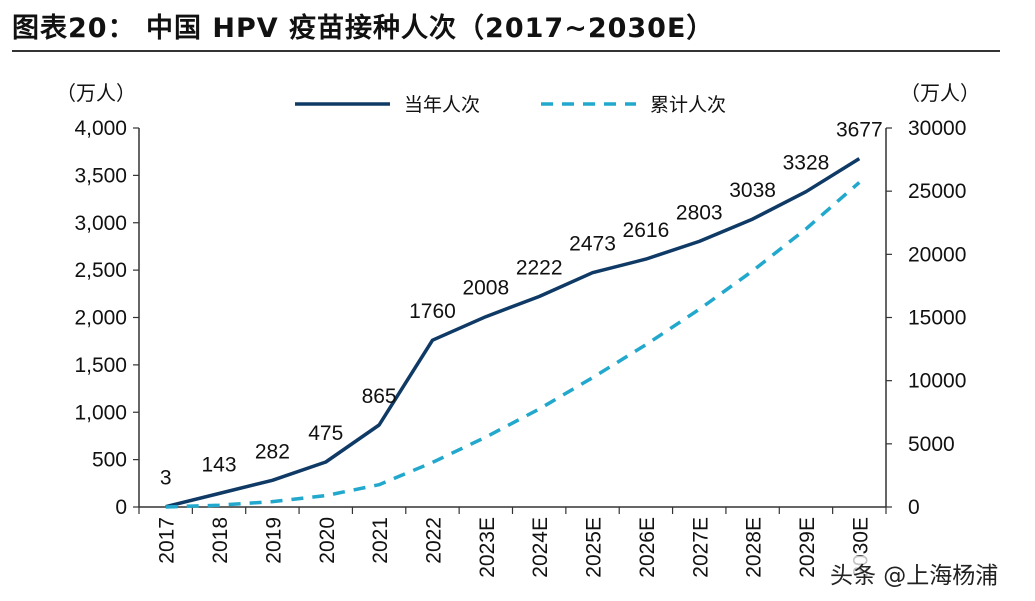  Describe the element at coordinates (166, 478) in the screenshot. I see `data-label: 3` at that location.